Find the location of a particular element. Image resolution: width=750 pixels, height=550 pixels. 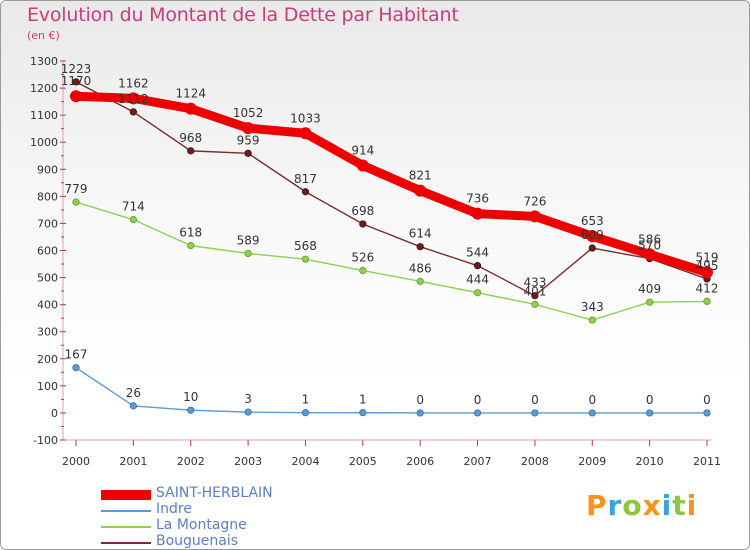

y-tick-label: 600 is located at coordinates (47, 251).